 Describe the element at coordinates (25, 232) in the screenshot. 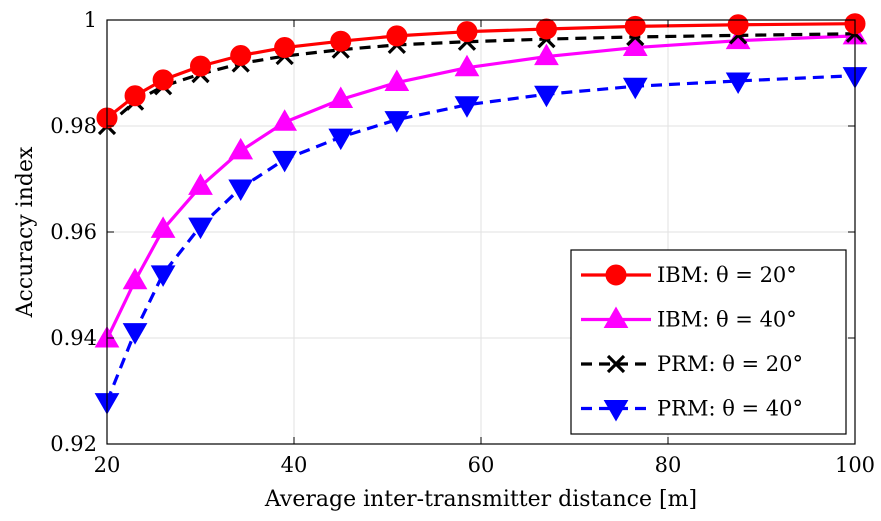

I see `y-axis-label: Accuracy index` at that location.